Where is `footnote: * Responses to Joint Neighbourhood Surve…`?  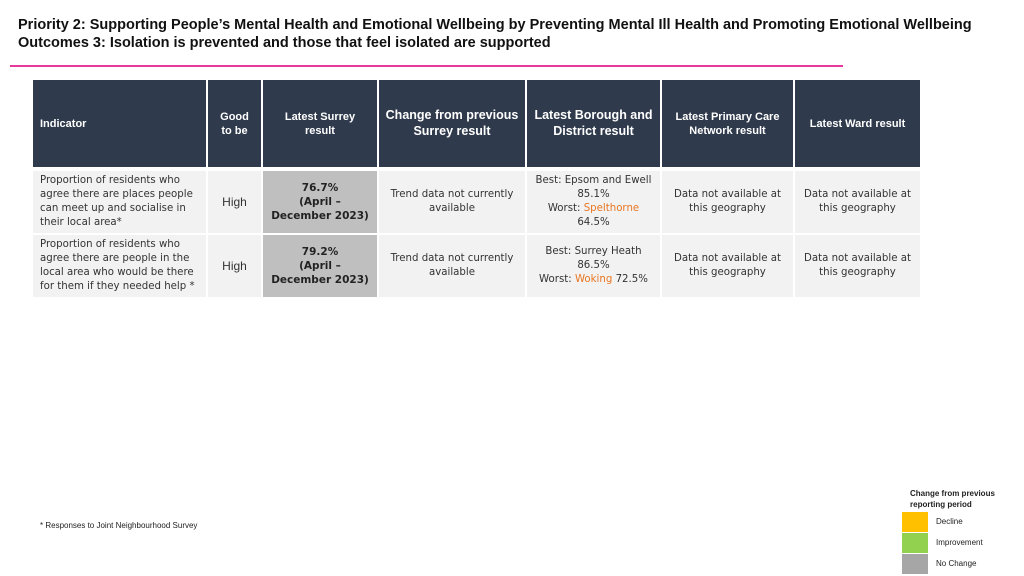
footnote: * Responses to Joint Neighbourhood Surve… is located at coordinates (119, 525).